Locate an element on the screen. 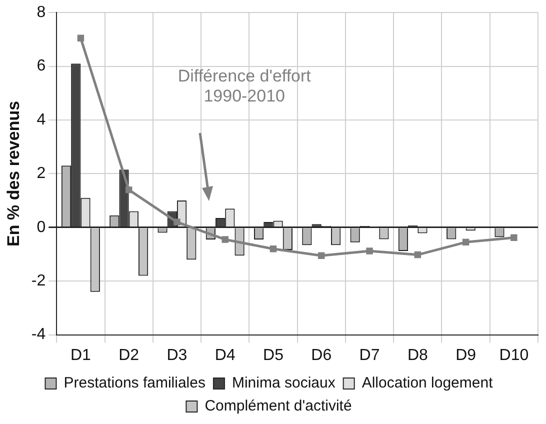  x-tick-label: D6 is located at coordinates (321, 355).